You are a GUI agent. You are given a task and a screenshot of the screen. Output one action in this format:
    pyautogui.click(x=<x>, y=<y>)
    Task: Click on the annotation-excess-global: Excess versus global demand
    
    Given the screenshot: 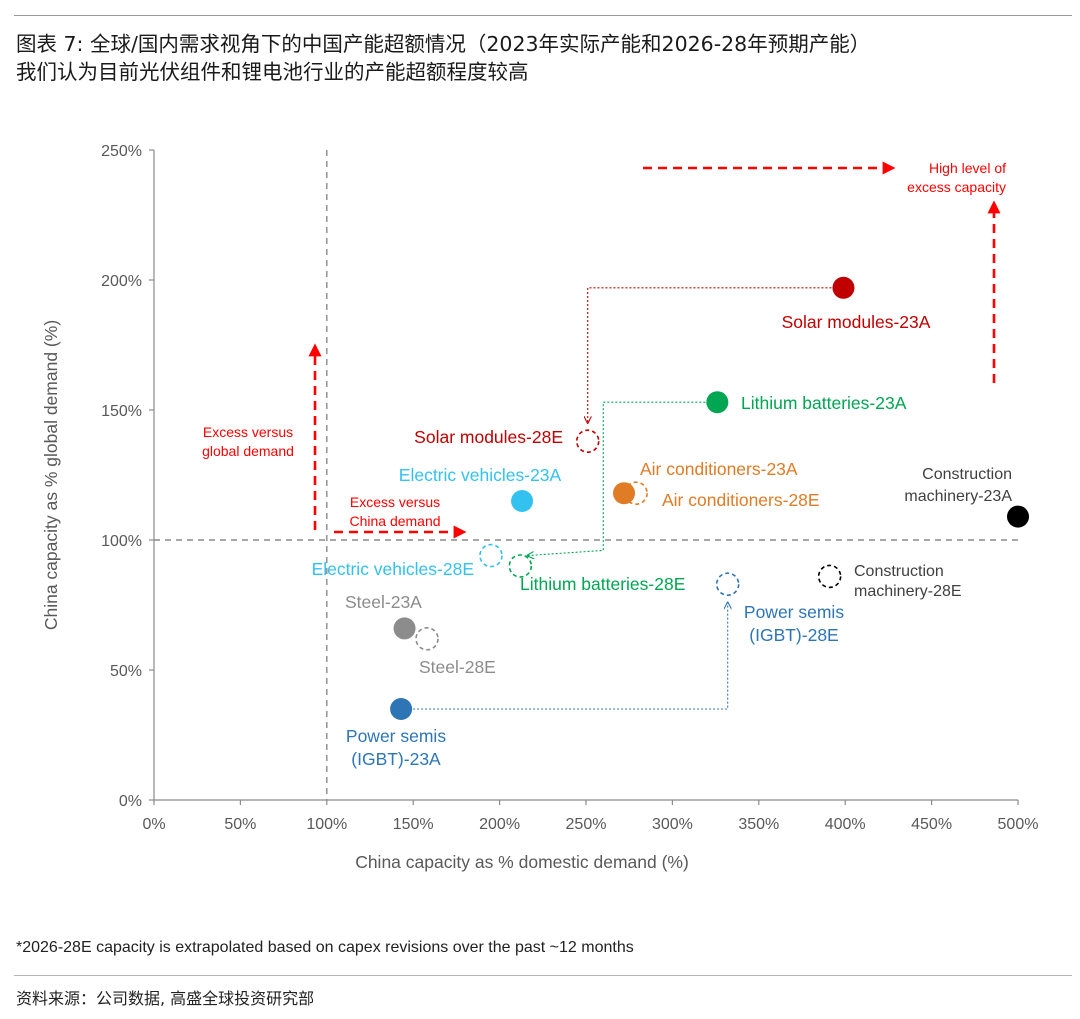 What is the action you would take?
    pyautogui.click(x=248, y=441)
    